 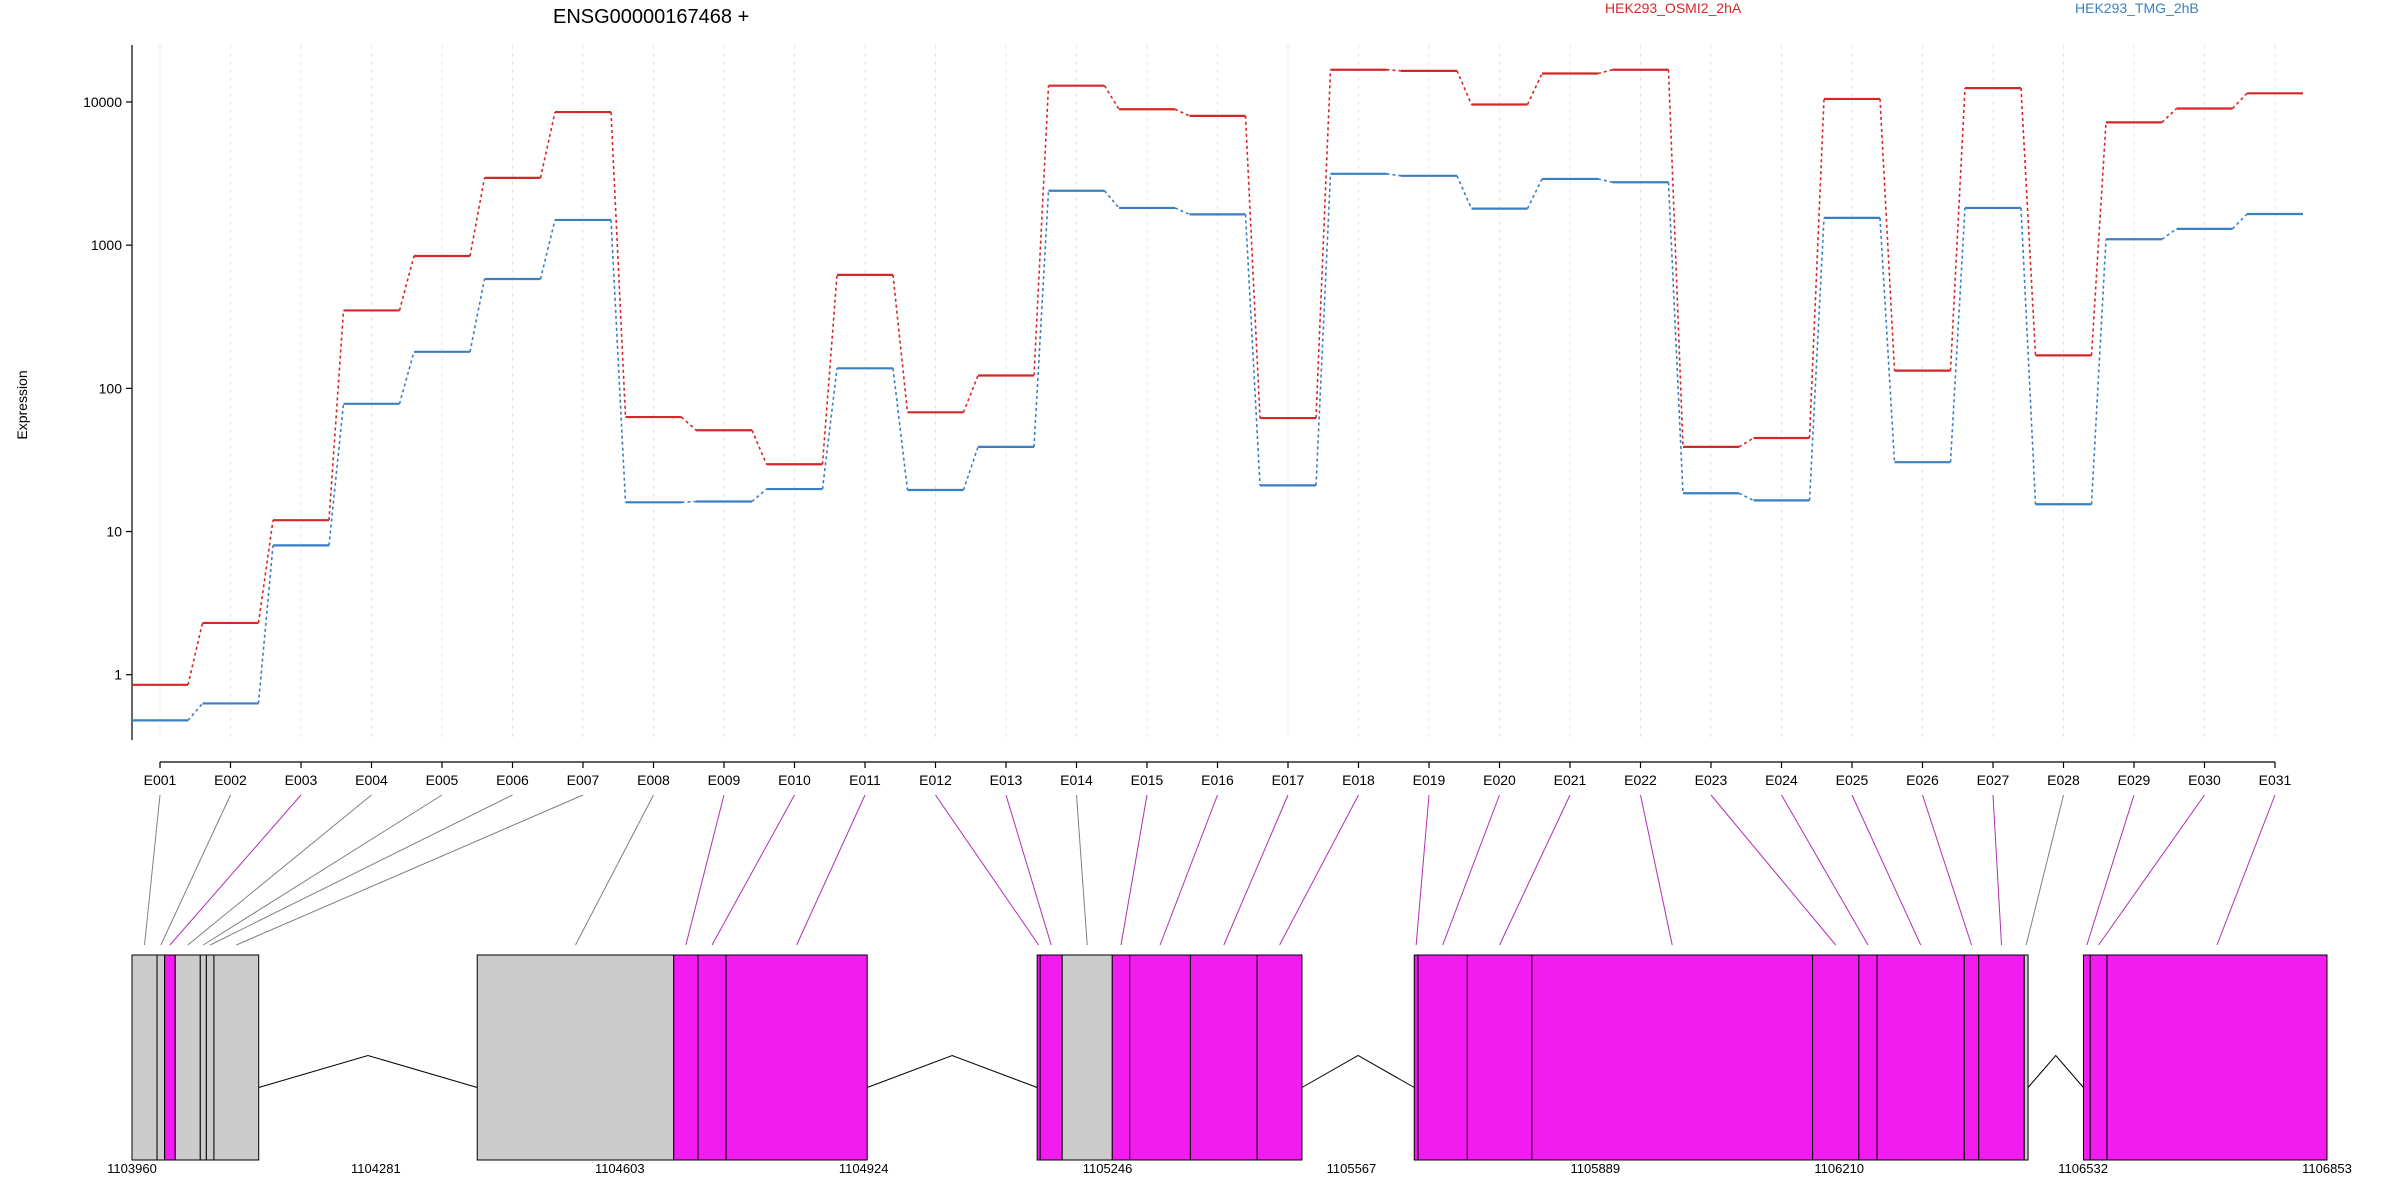 What do you see at coordinates (1416, 1057) in the screenshot?
I see `exon-bin-E019` at bounding box center [1416, 1057].